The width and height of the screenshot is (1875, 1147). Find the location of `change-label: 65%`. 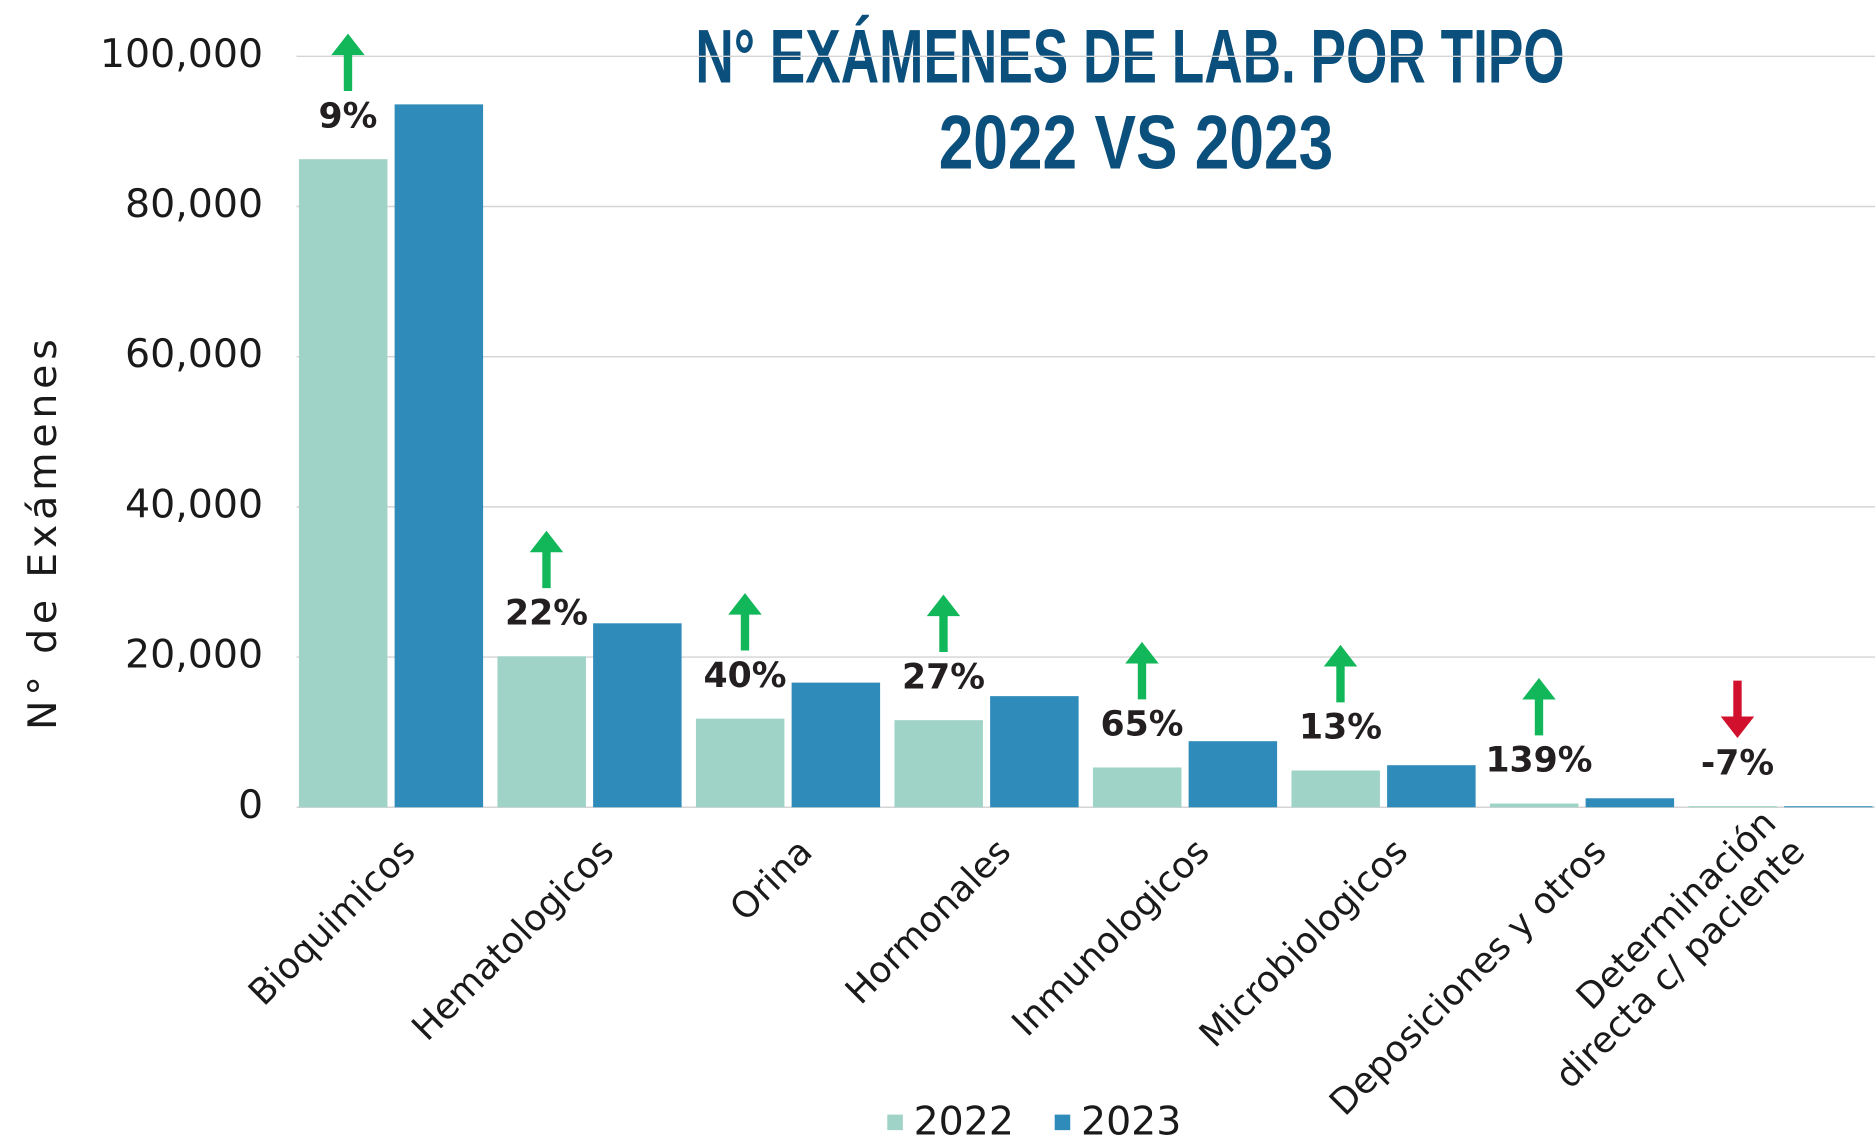

change-label: 65% is located at coordinates (1142, 725).